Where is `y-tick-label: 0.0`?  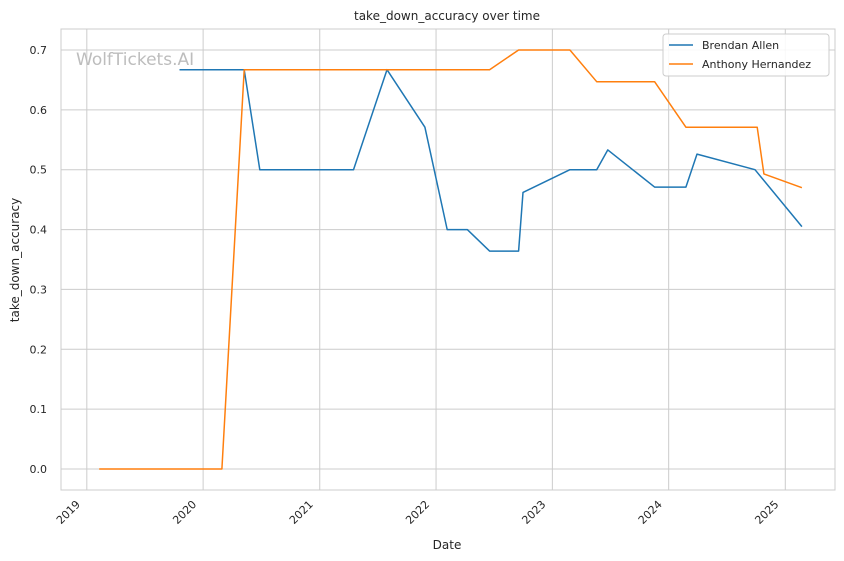
y-tick-label: 0.0 is located at coordinates (39, 469).